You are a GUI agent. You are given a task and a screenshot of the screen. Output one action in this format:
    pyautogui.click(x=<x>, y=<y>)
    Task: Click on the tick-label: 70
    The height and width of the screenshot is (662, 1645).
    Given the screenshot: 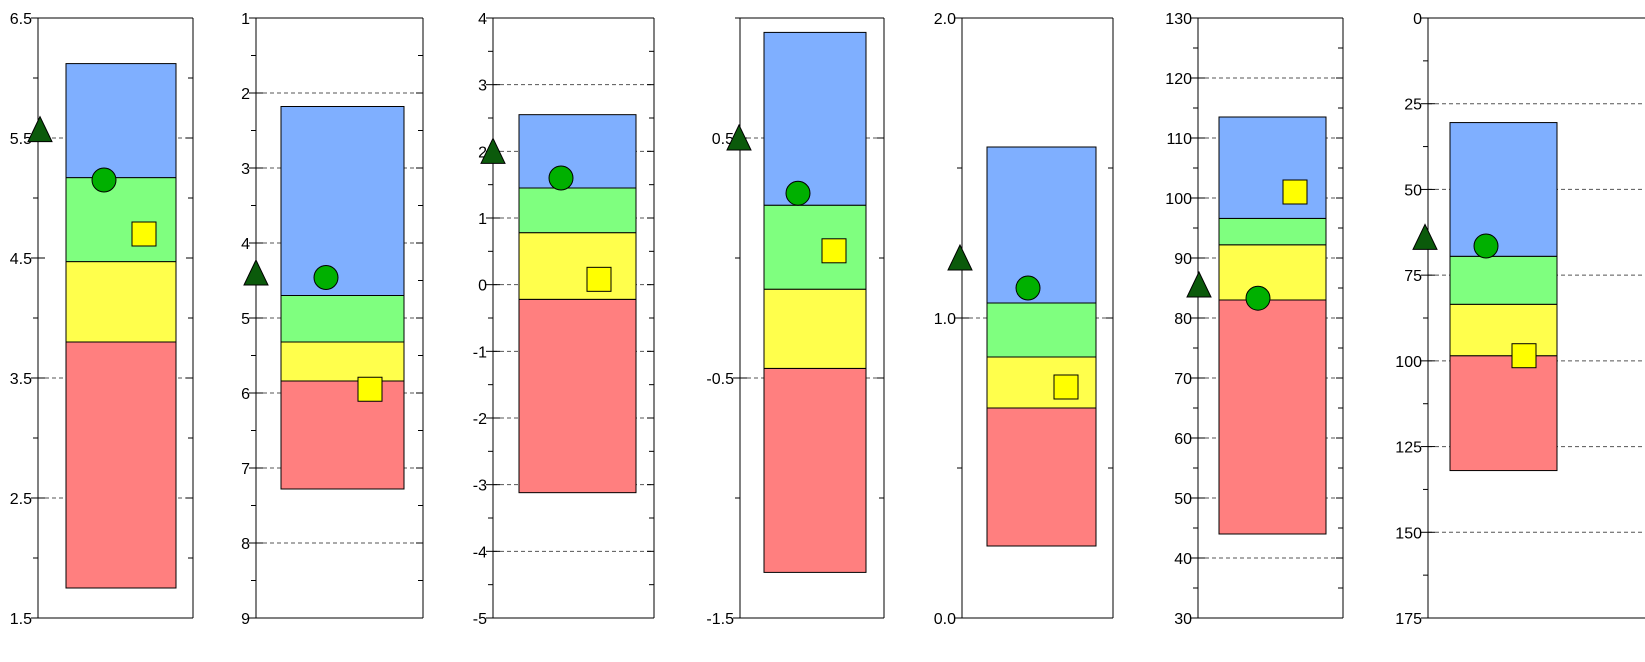 What is the action you would take?
    pyautogui.click(x=1183, y=379)
    